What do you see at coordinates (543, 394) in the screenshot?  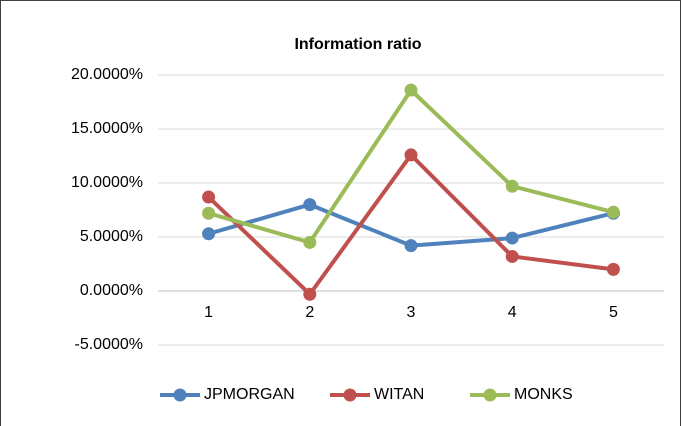 I see `legend-label: MONKS` at bounding box center [543, 394].